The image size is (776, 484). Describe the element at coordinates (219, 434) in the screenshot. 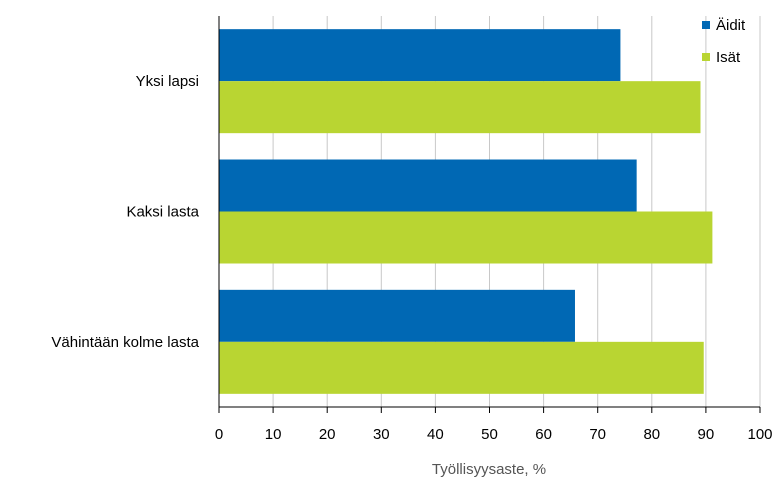

I see `x-tick-label: 0` at that location.